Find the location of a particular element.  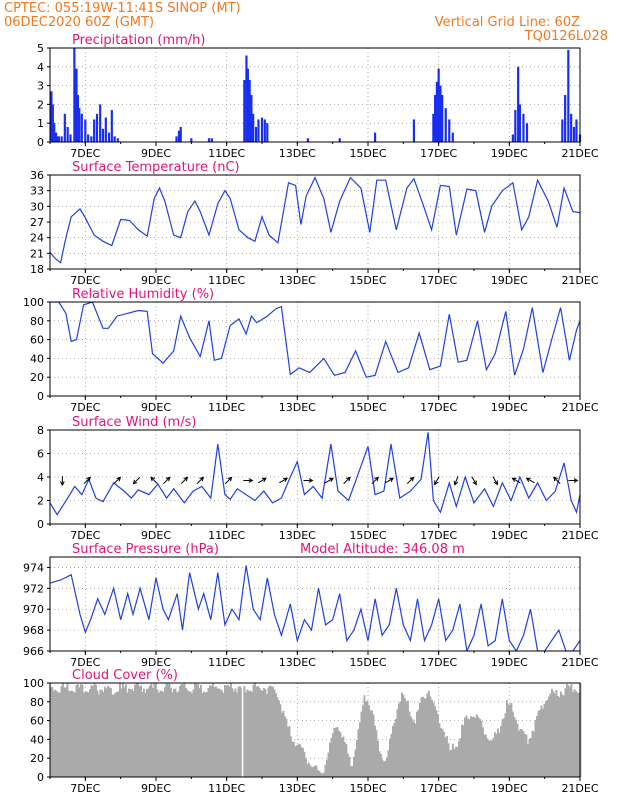

header-code: TQ0126L028 is located at coordinates (566, 36).